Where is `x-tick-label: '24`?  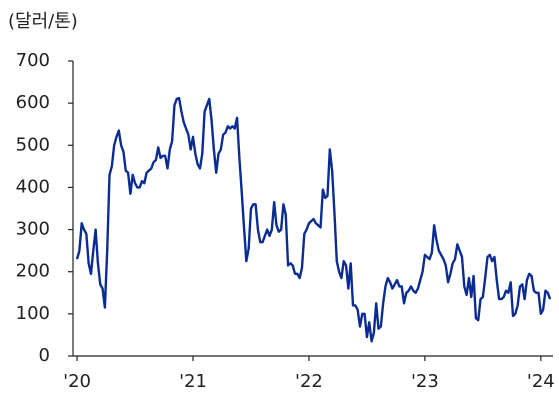 x-tick-label: '24 is located at coordinates (541, 381).